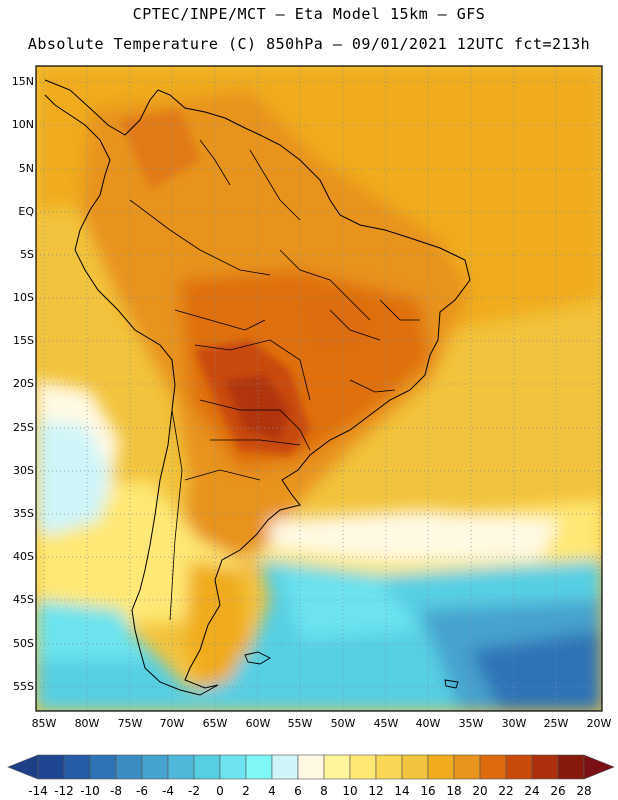 This screenshot has height=800, width=618. Describe the element at coordinates (160, 150) in the screenshot. I see `field-colombia-warm` at that location.